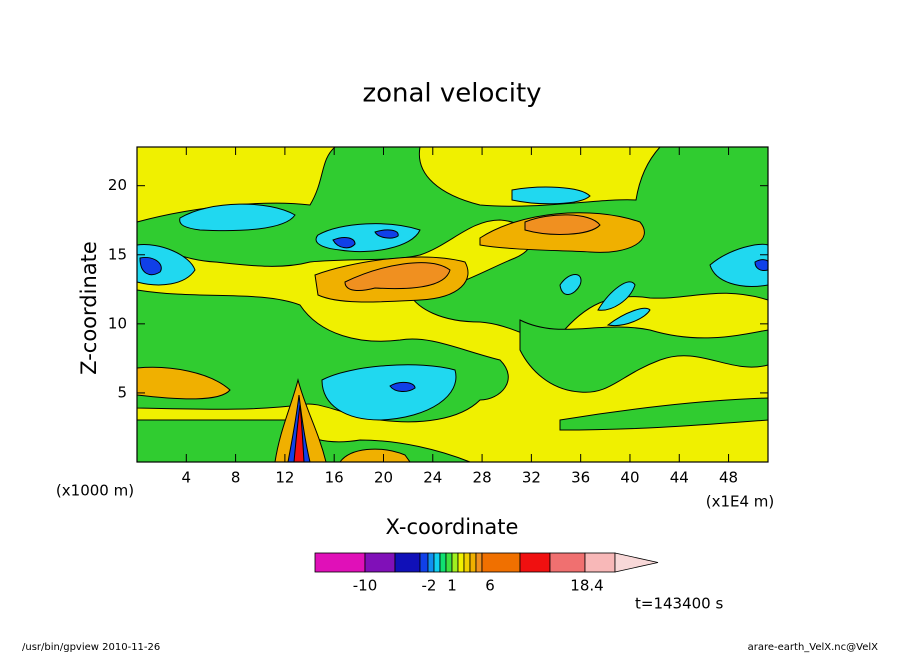  I want to click on y-tick-label: 15, so click(117, 254).